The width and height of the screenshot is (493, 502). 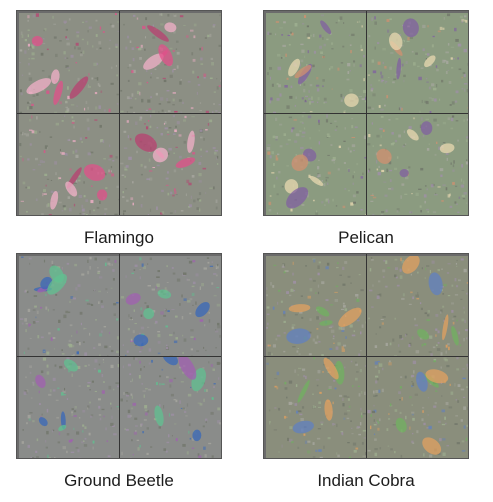 I want to click on pelican-caption: Pelican, so click(x=366, y=238).